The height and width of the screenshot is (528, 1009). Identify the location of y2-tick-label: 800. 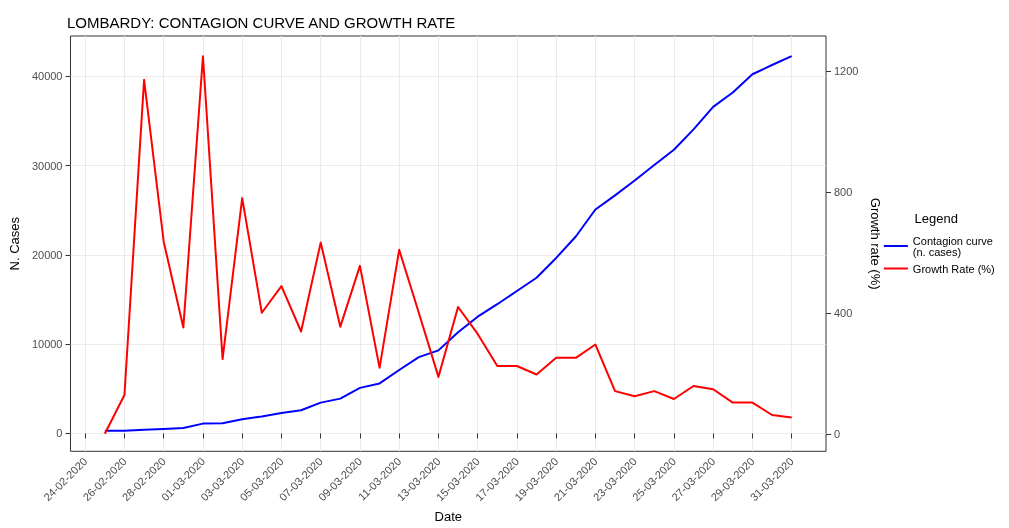
(843, 191).